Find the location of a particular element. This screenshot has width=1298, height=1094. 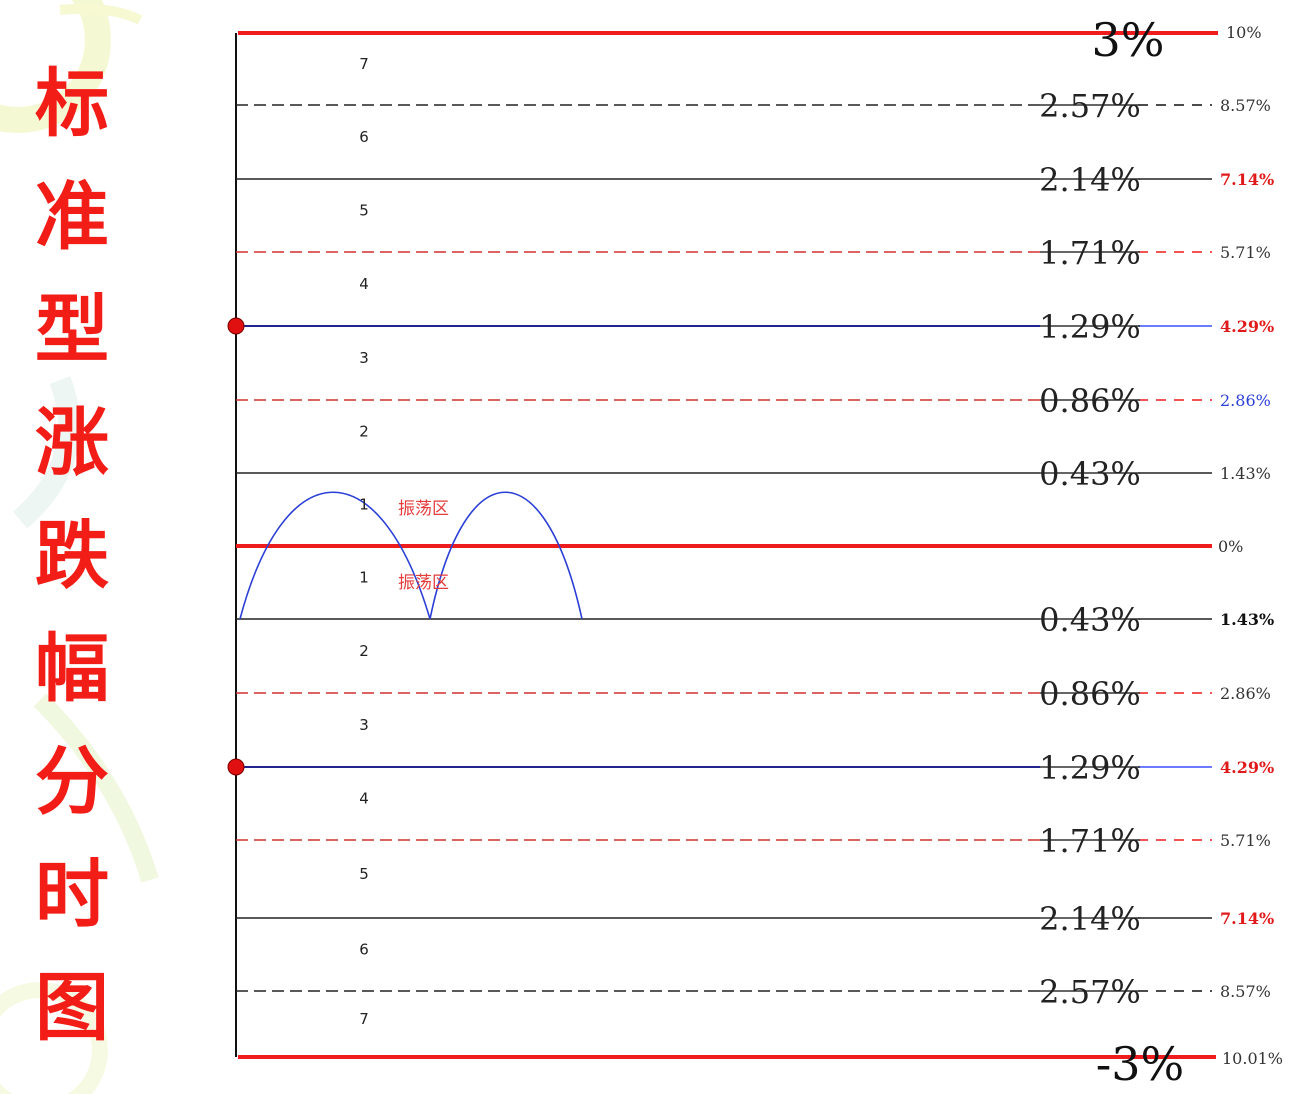

lower-level-main-label: 0.43% is located at coordinates (1090, 620).